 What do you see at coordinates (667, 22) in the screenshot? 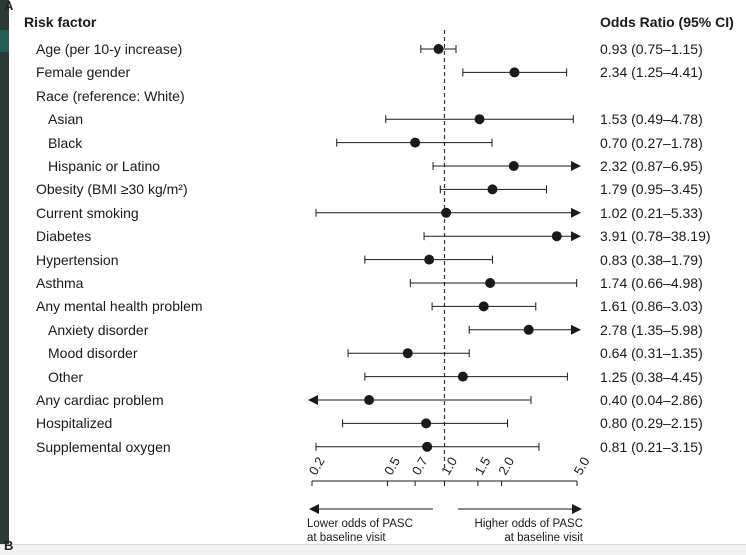
I see `odds-ratio-header: Odds Ratio (95% CI)` at bounding box center [667, 22].